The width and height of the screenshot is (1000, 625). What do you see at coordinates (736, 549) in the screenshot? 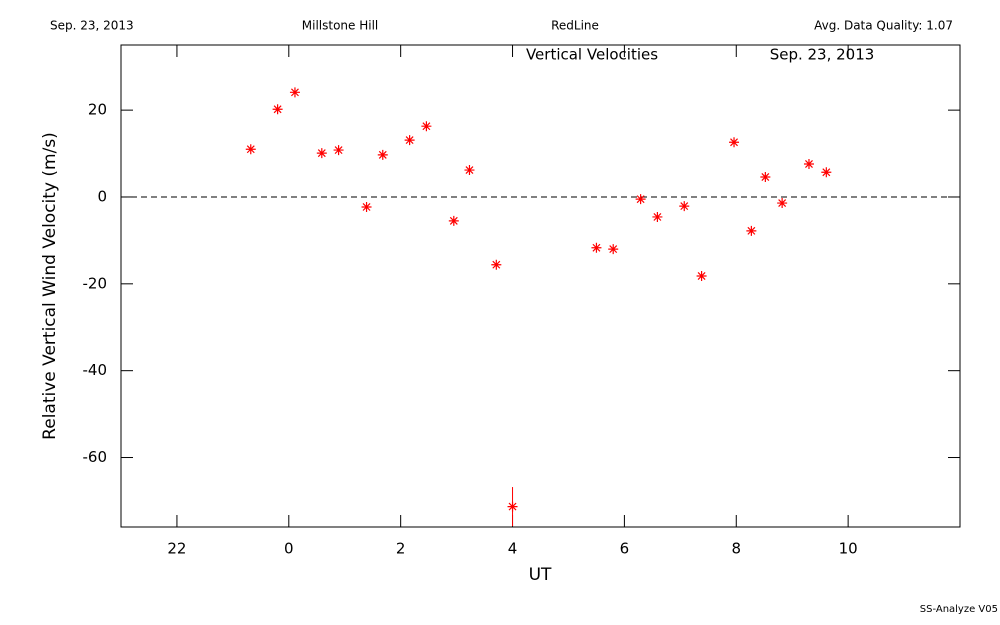
I see `x-tick-label: 8` at bounding box center [736, 549].